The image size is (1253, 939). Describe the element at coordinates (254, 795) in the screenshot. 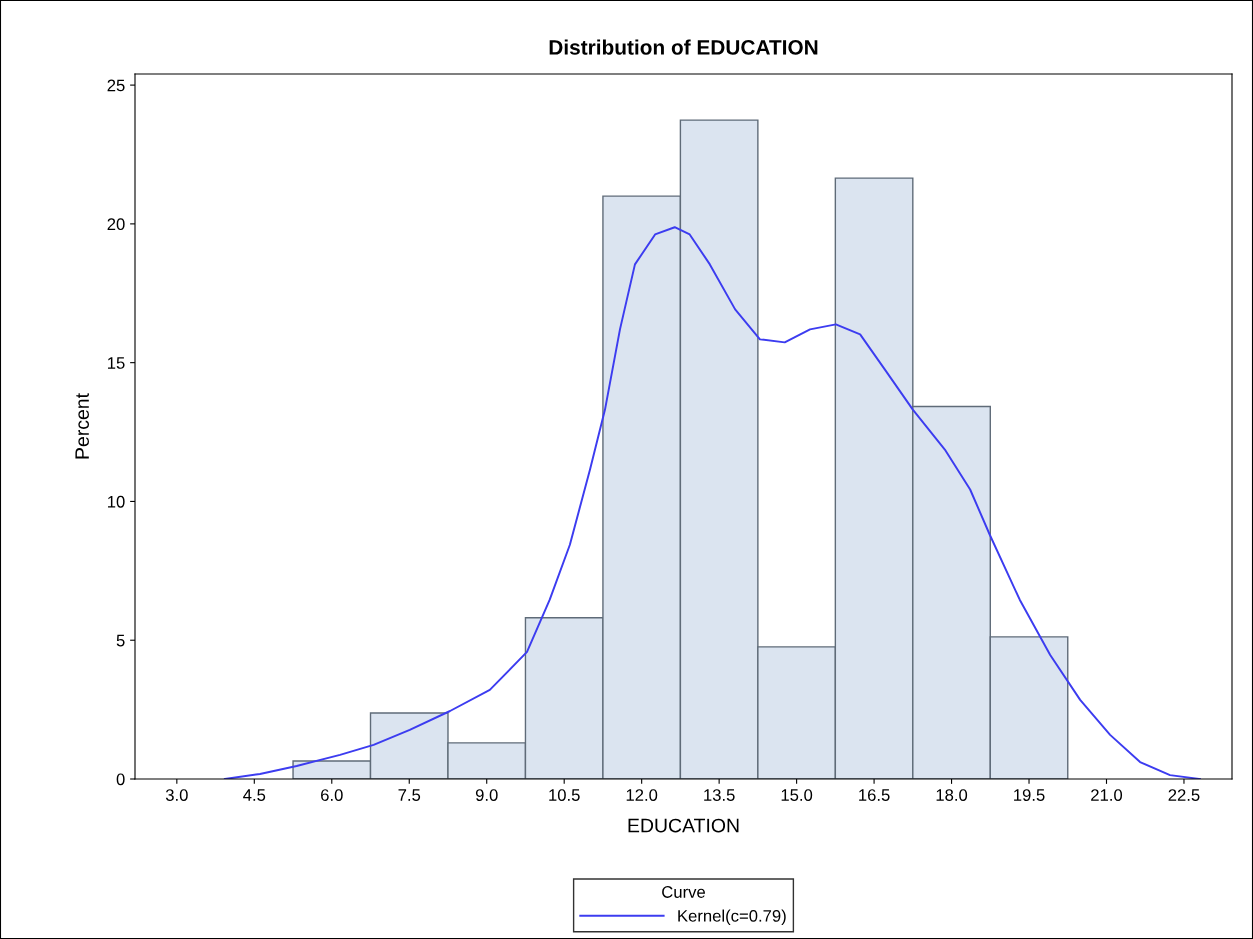

I see `x-tick-label: 4.5` at that location.